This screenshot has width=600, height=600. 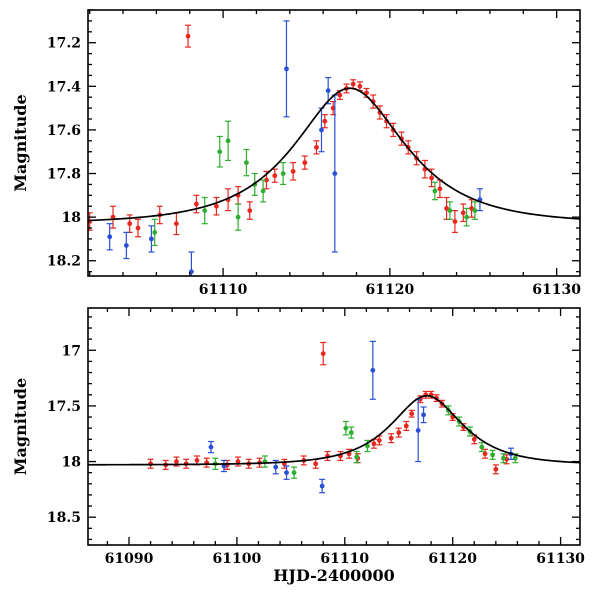 What do you see at coordinates (71, 351) in the screenshot?
I see `y-tick-label: 17` at bounding box center [71, 351].